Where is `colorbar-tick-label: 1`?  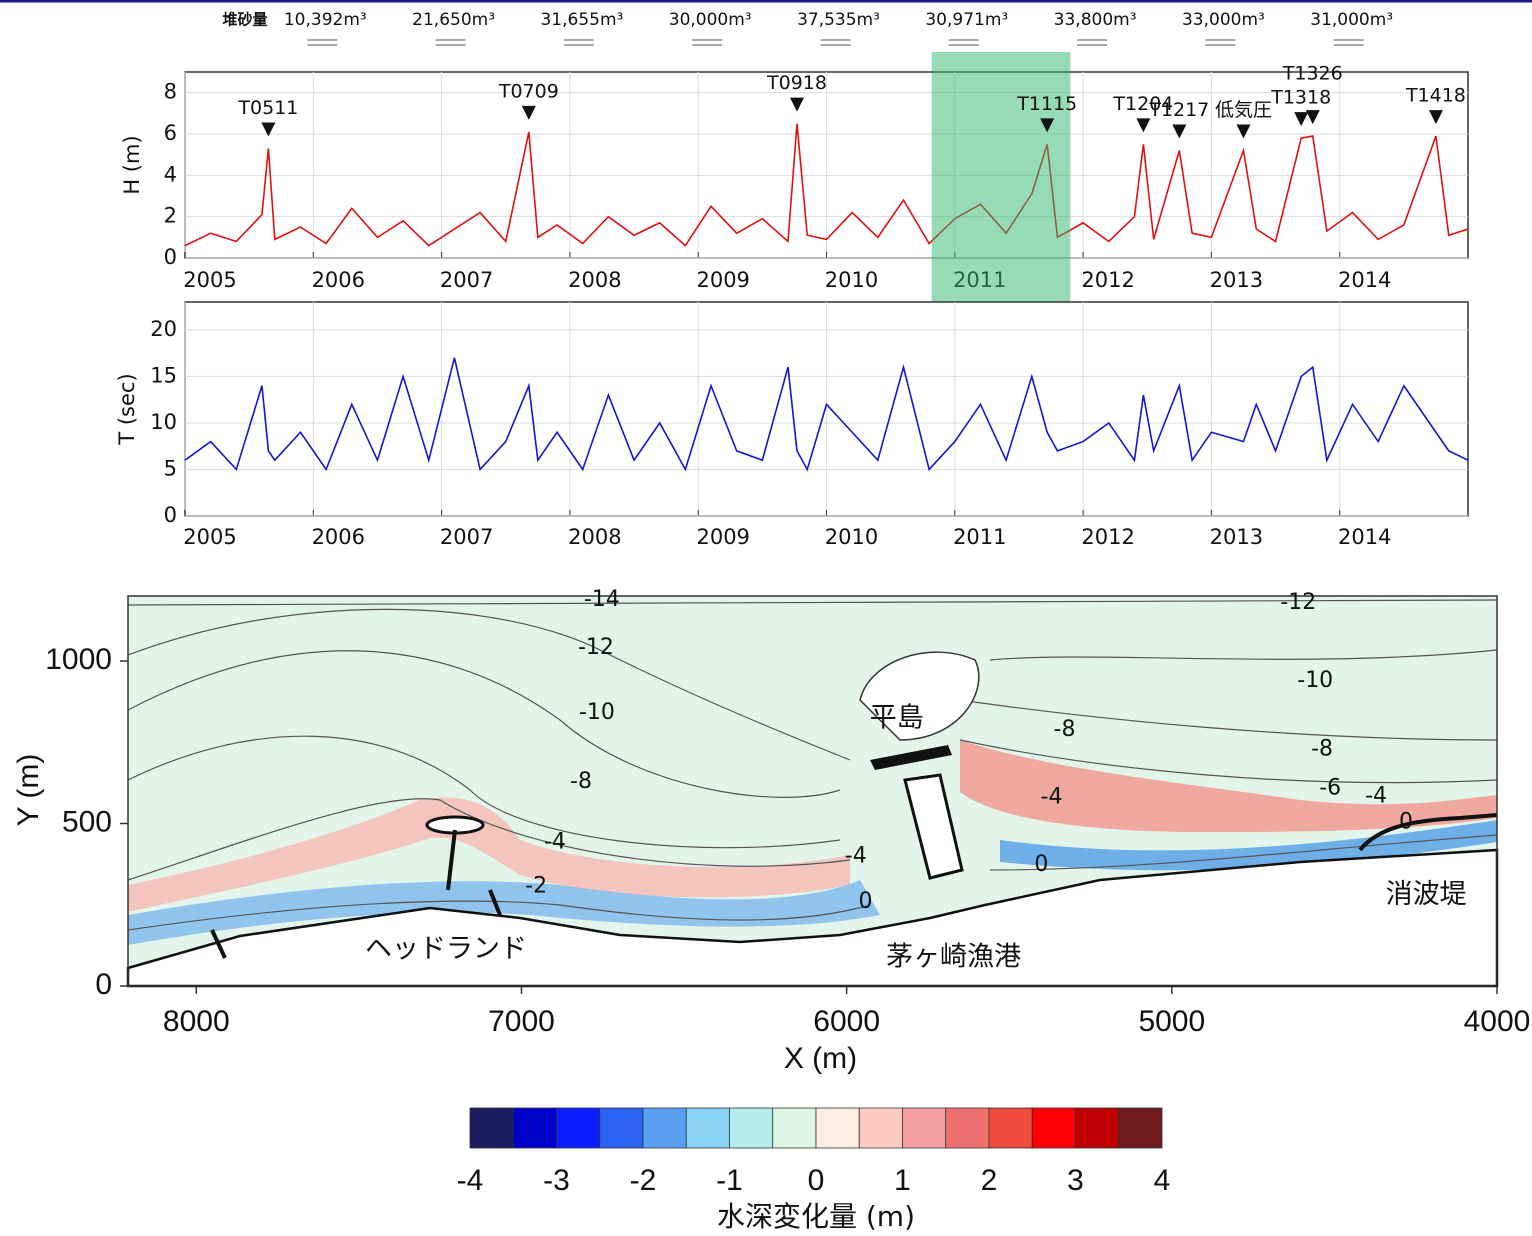
colorbar-tick-label: 1 is located at coordinates (902, 1180).